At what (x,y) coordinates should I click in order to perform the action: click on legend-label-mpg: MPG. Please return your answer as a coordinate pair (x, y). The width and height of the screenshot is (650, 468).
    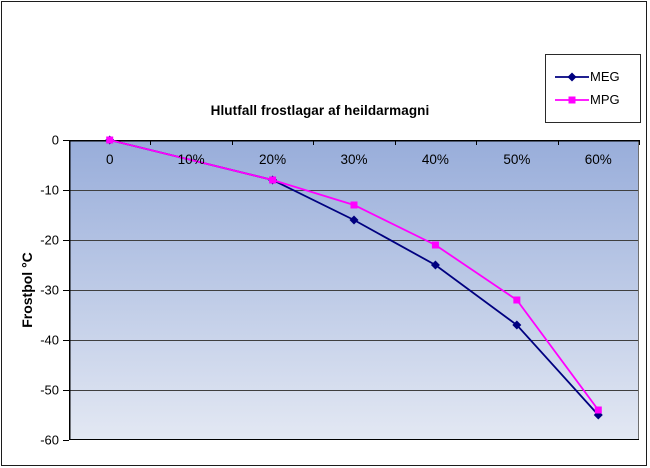
    Looking at the image, I should click on (605, 99).